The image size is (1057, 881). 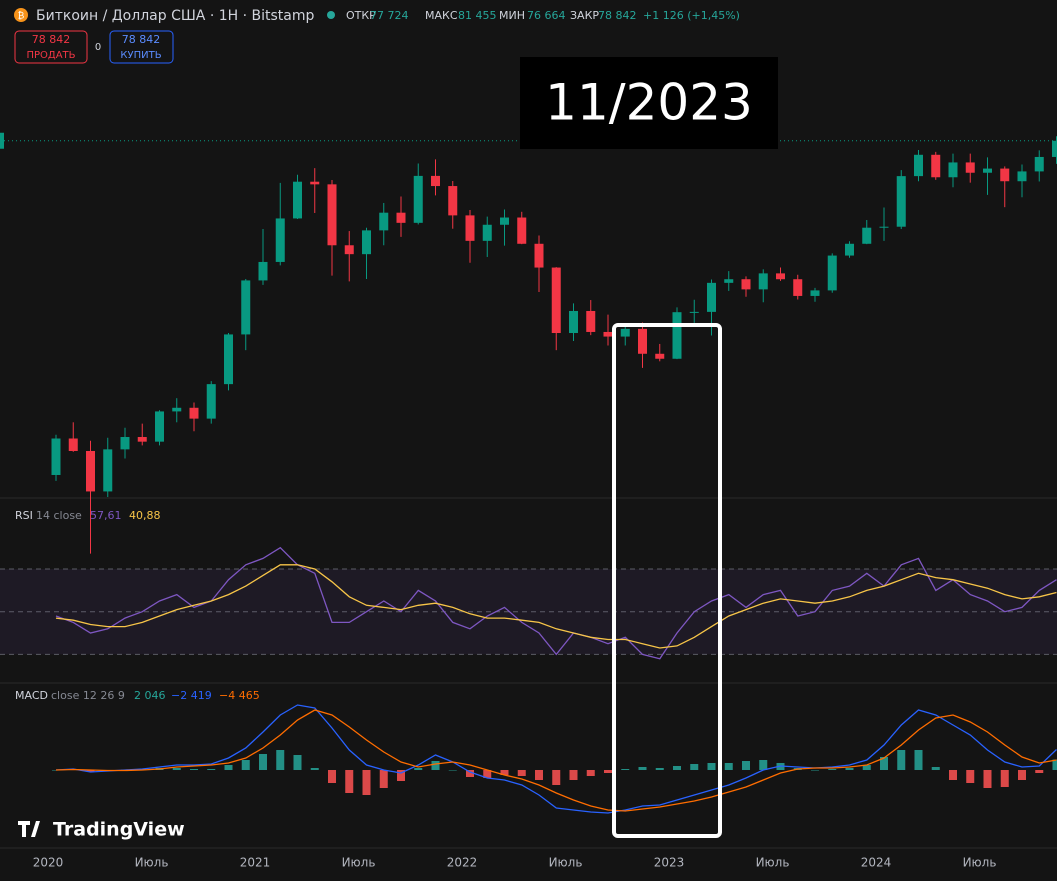 I want to click on pane-readout: 2 046, so click(x=150, y=695).